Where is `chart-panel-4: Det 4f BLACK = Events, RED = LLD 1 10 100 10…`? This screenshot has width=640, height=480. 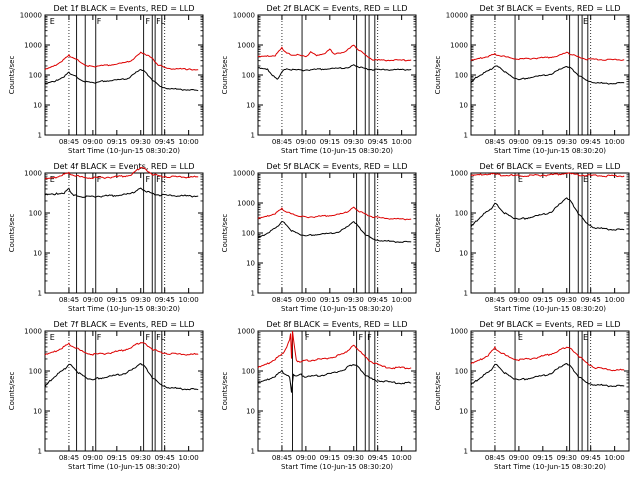 chart-panel-4: Det 4f BLACK = Events, RED = LLD 1 10 100 10… is located at coordinates (106, 237).